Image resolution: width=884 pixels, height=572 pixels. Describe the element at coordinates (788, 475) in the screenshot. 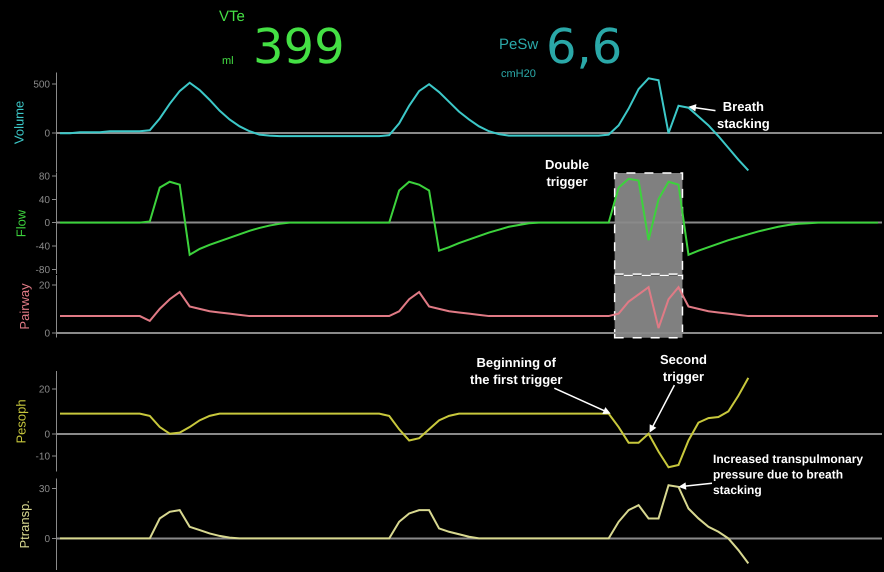

I see `annotation: Increased transpulmonary pressure due to breath stacking` at that location.